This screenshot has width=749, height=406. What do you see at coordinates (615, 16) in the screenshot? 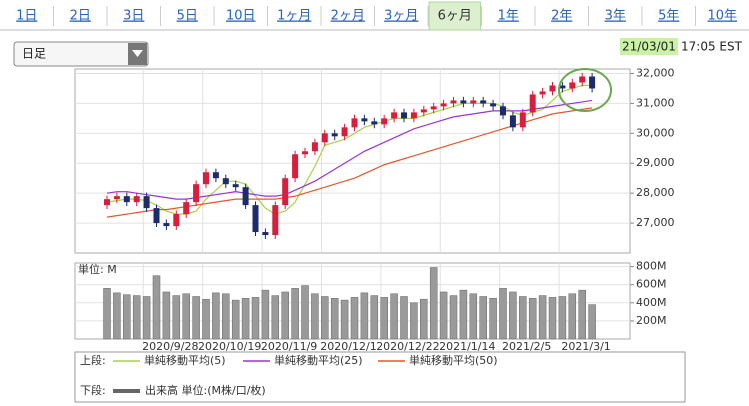
I see `period-tab: 3年` at bounding box center [615, 16].